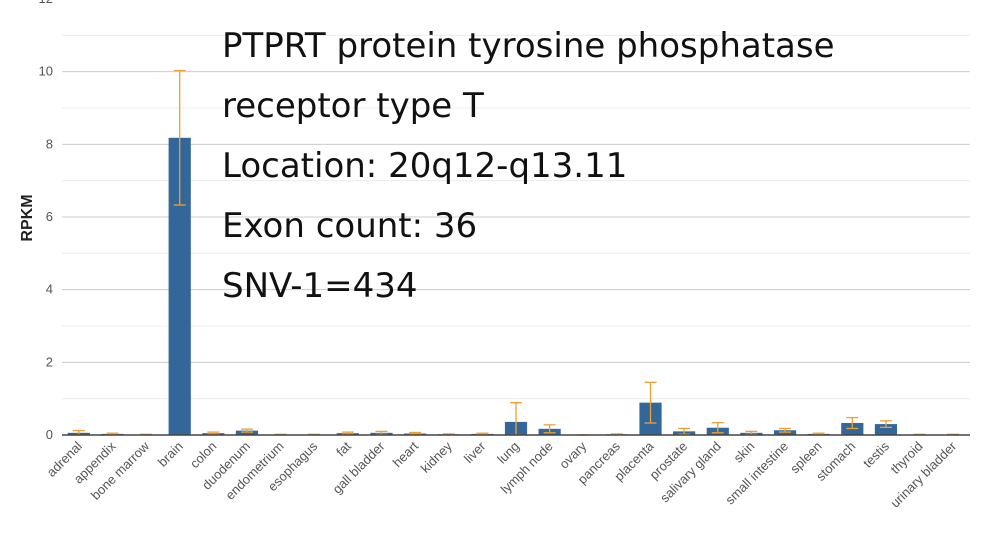  What do you see at coordinates (49, 216) in the screenshot?
I see `y-tick-label: 6` at bounding box center [49, 216].